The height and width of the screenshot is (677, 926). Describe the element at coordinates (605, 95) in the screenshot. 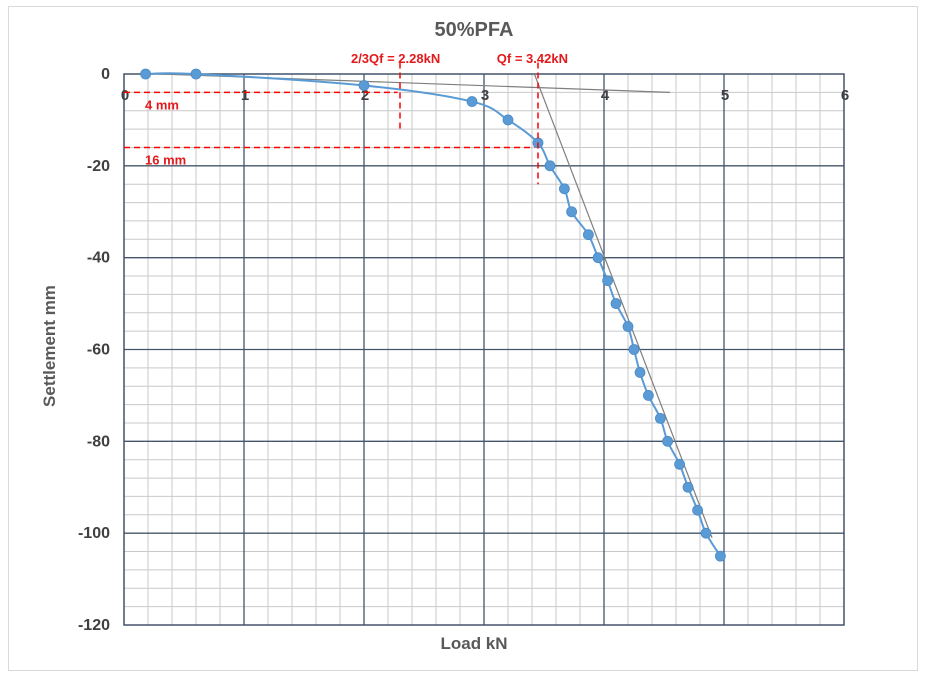

I see `x-tick-label: 4` at that location.